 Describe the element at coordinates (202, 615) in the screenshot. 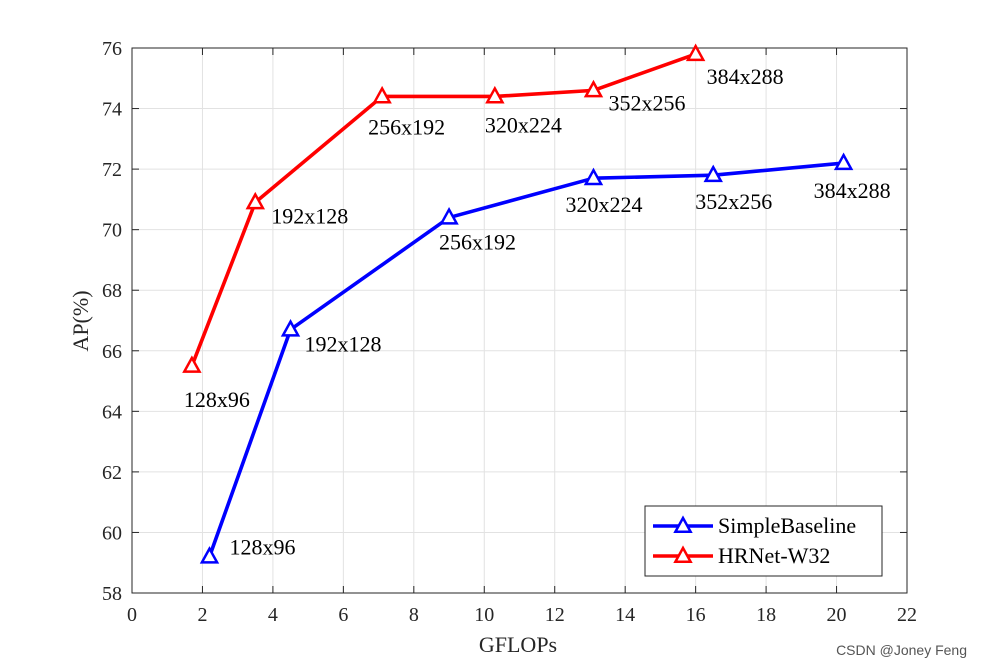

I see `x-tick-label: 2` at that location.